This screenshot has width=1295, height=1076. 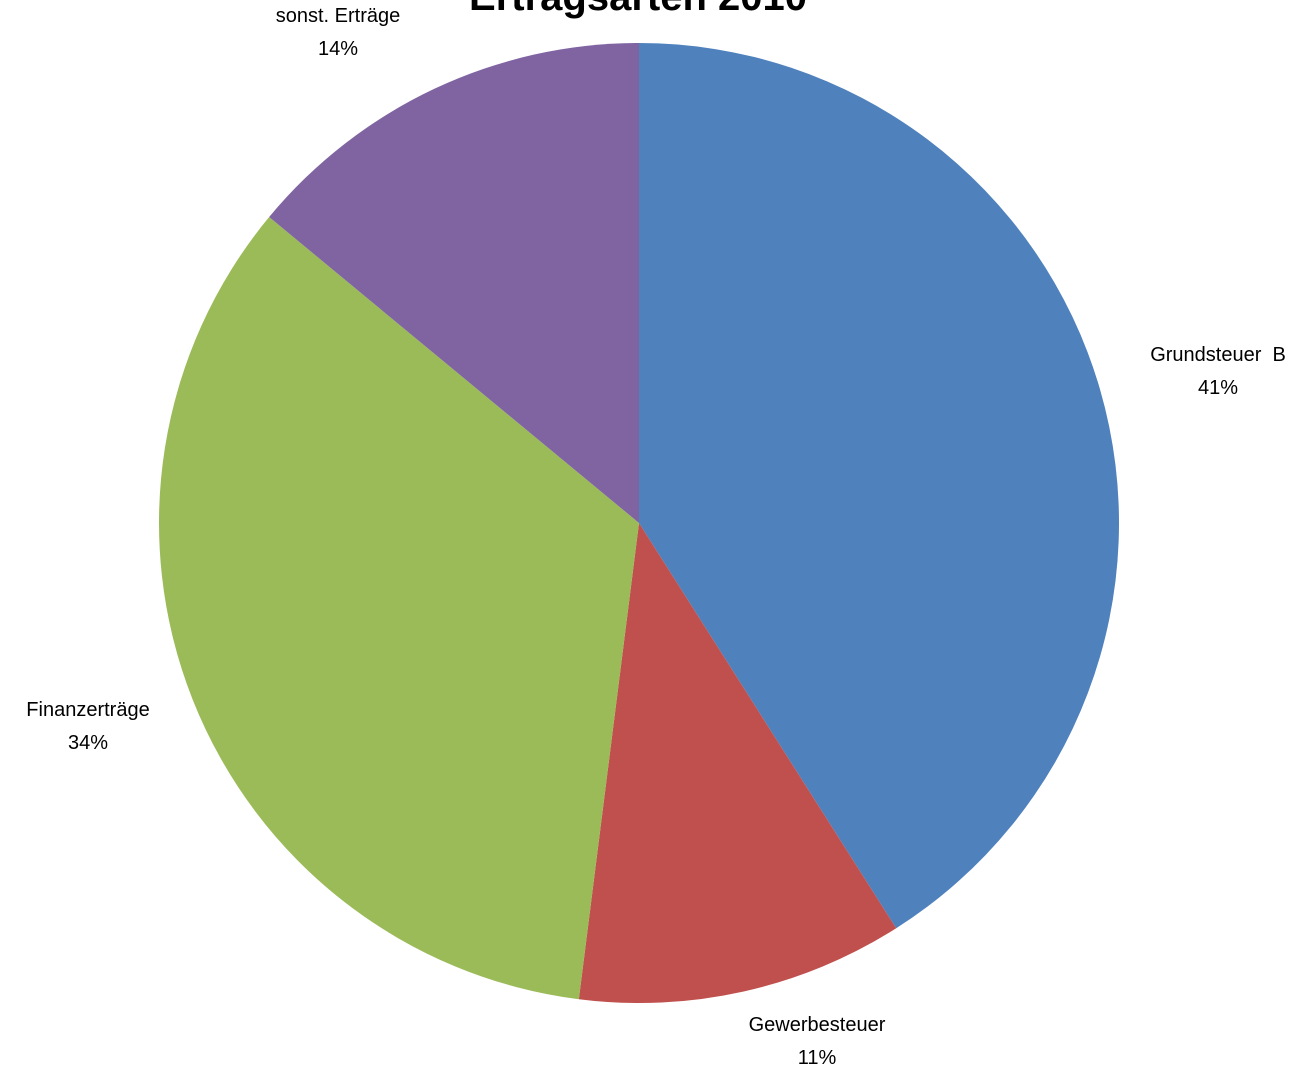 What do you see at coordinates (737, 763) in the screenshot?
I see `pie-slice-gewerbesteuer` at bounding box center [737, 763].